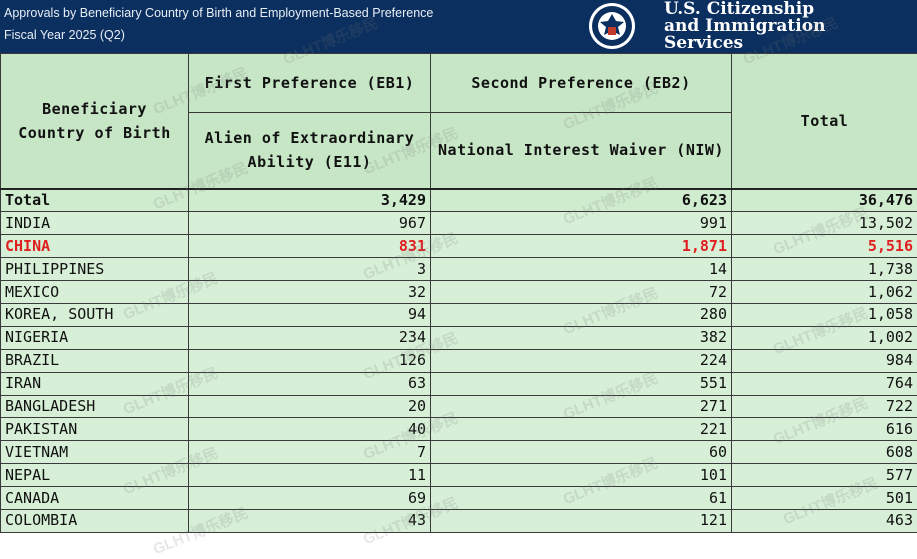  I want to click on e11-cell: 32, so click(310, 292).